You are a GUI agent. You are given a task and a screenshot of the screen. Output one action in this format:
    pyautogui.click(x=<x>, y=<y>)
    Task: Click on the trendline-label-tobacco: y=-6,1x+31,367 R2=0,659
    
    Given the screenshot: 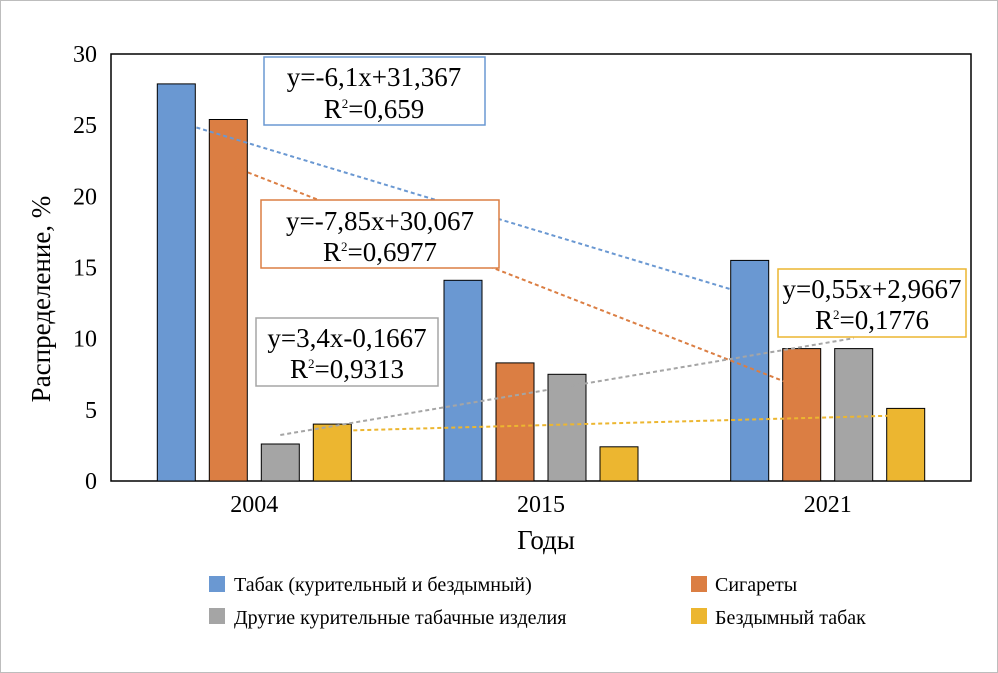 What is the action you would take?
    pyautogui.click(x=374, y=91)
    